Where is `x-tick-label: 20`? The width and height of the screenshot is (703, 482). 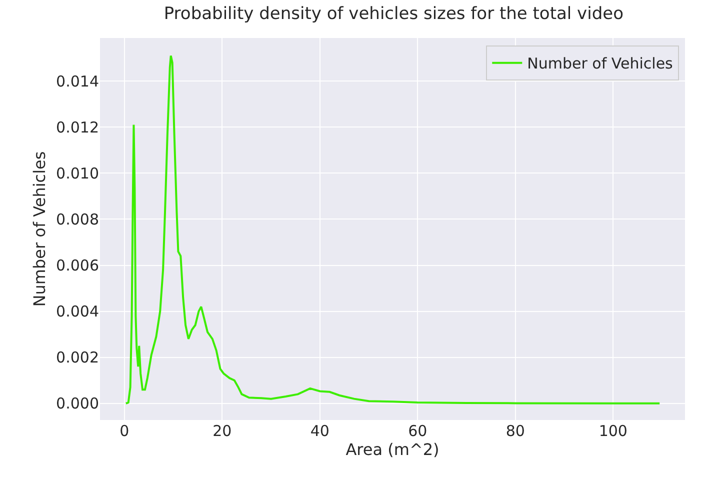 x-tick-label: 20 is located at coordinates (222, 431).